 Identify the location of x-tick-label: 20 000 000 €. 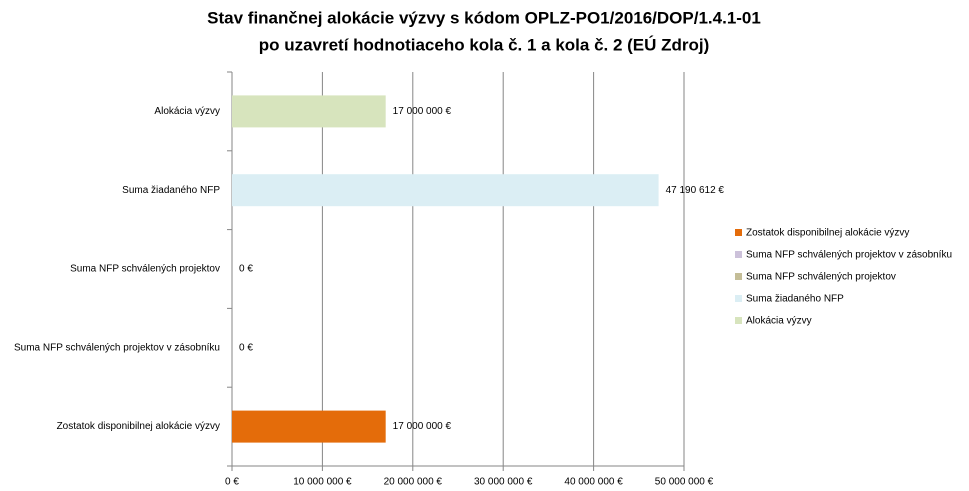
(413, 482).